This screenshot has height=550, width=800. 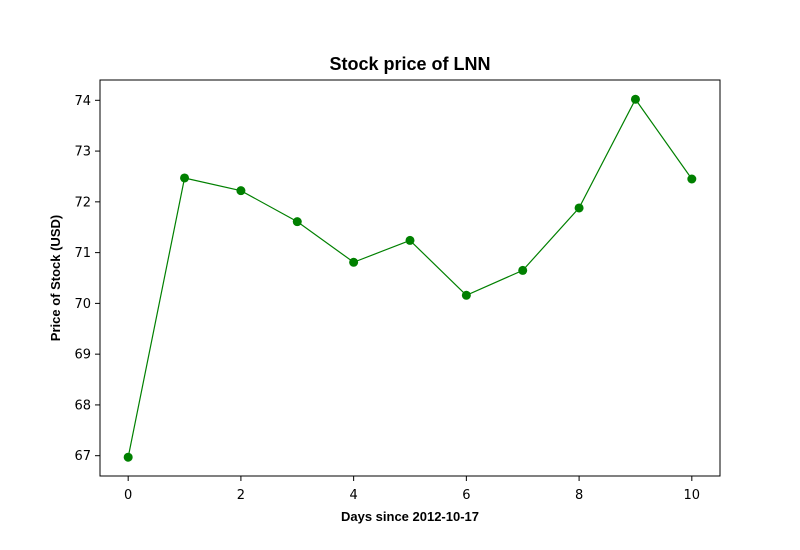 I want to click on x-axis-label: Days since 2012-10-17, so click(x=410, y=516).